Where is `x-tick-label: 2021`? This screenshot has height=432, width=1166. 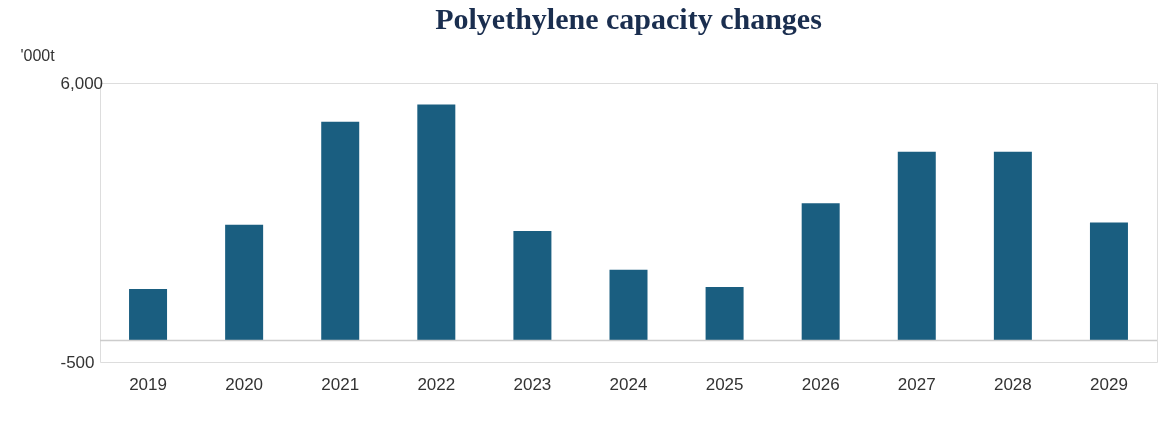
x-tick-label: 2021 is located at coordinates (340, 384).